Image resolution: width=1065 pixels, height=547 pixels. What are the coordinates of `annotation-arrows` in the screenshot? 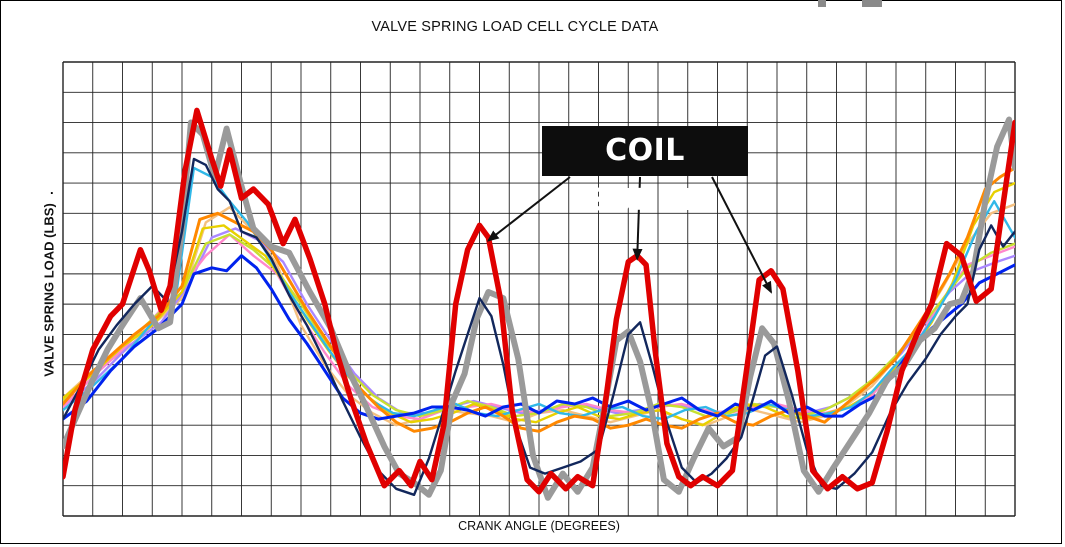 It's located at (629, 235).